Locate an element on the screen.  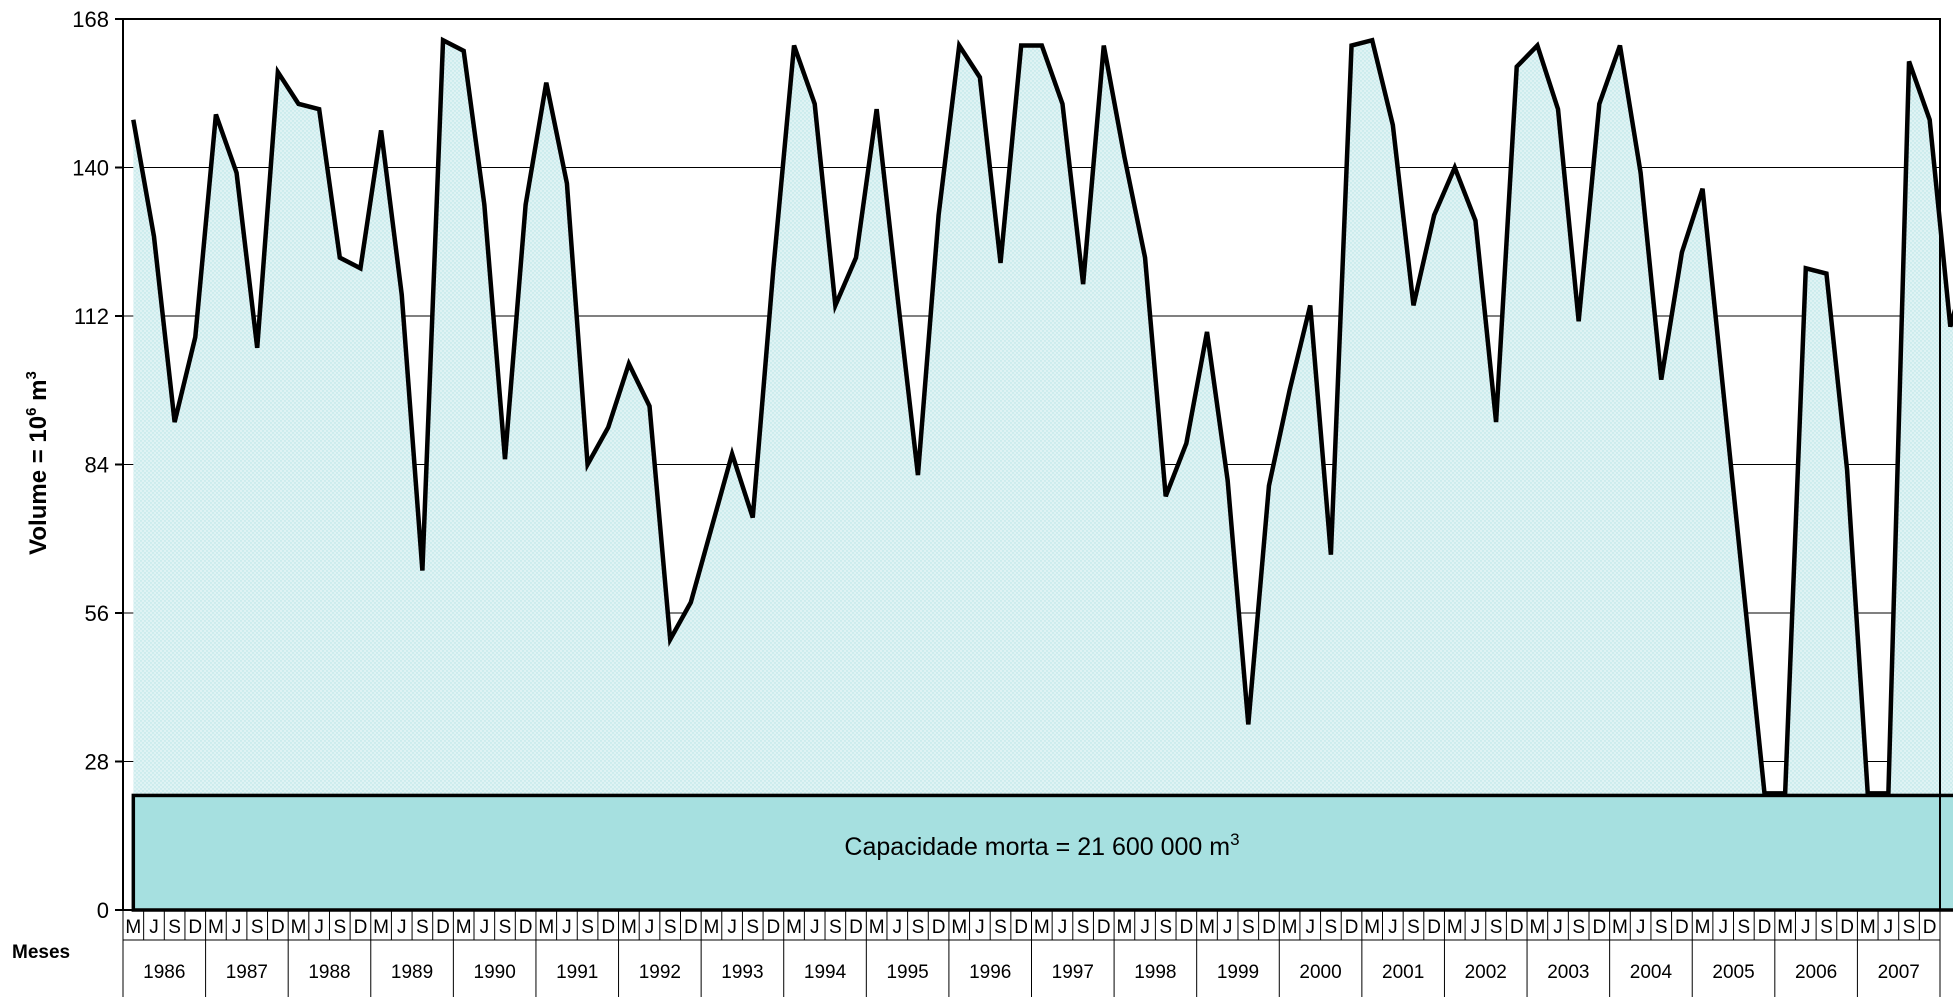
year-tick-label: 2000 is located at coordinates (1320, 972).